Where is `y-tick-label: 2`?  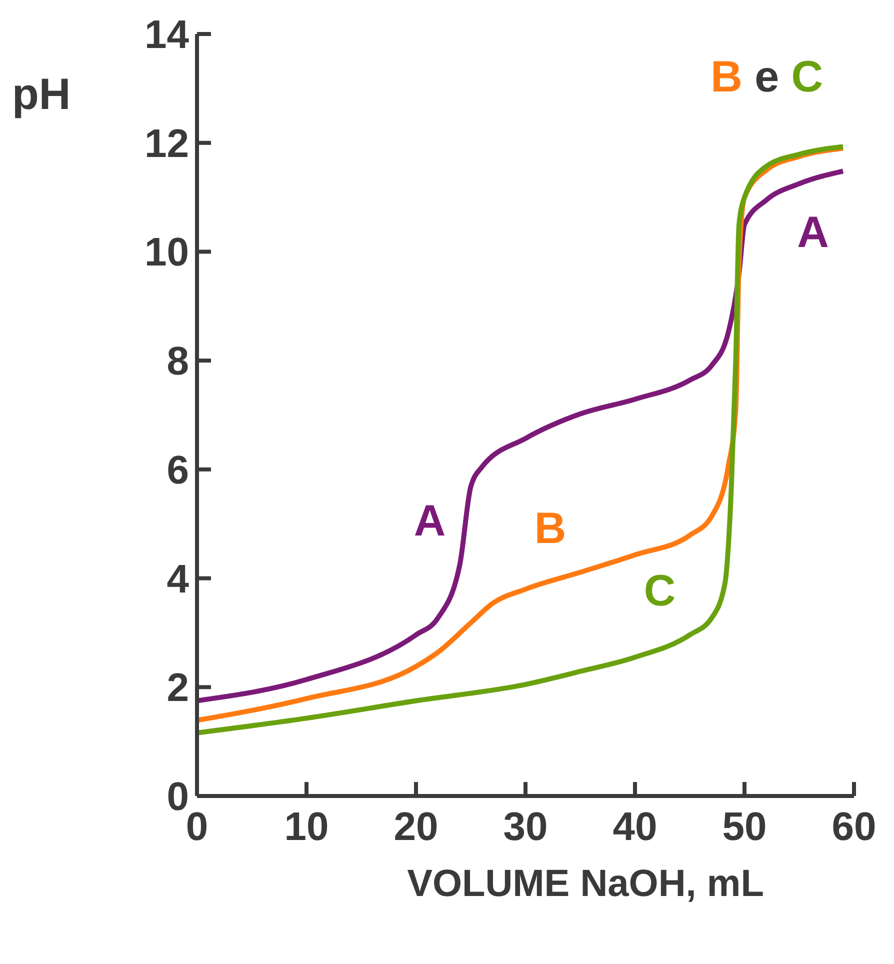 y-tick-label: 2 is located at coordinates (177, 688).